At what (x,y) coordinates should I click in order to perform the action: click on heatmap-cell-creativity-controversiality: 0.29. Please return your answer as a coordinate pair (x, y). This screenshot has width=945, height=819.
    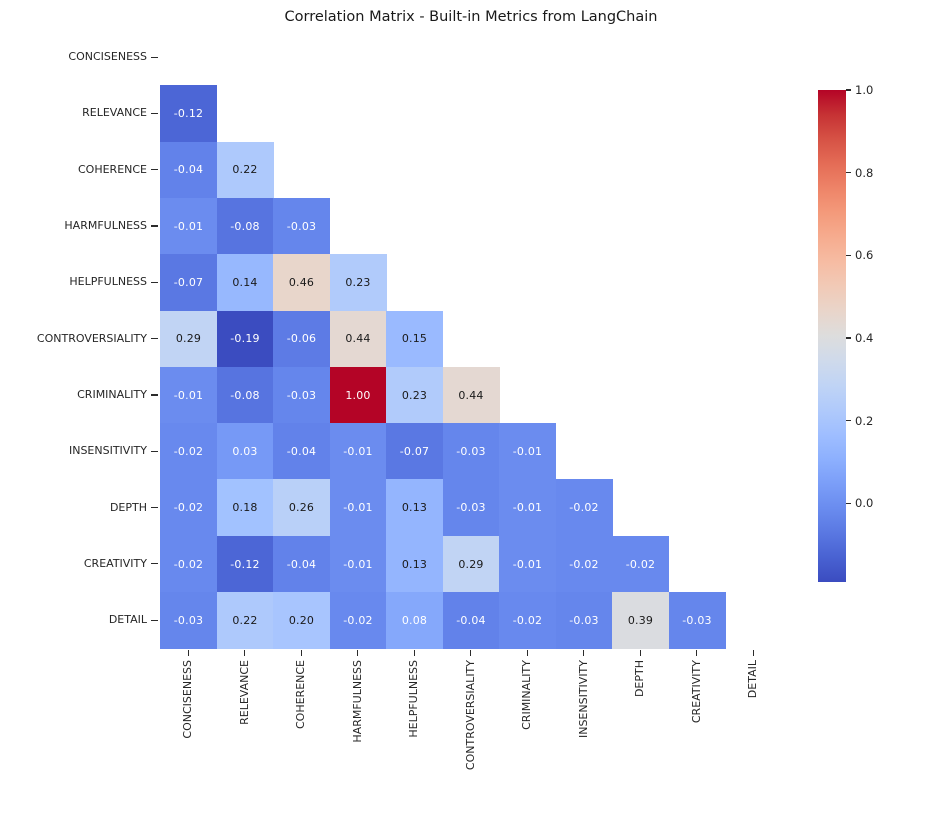
    Looking at the image, I should click on (471, 564).